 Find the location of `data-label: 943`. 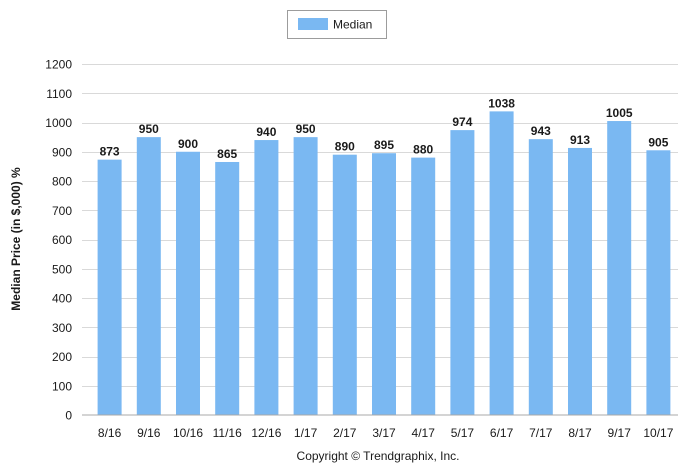

data-label: 943 is located at coordinates (541, 131).